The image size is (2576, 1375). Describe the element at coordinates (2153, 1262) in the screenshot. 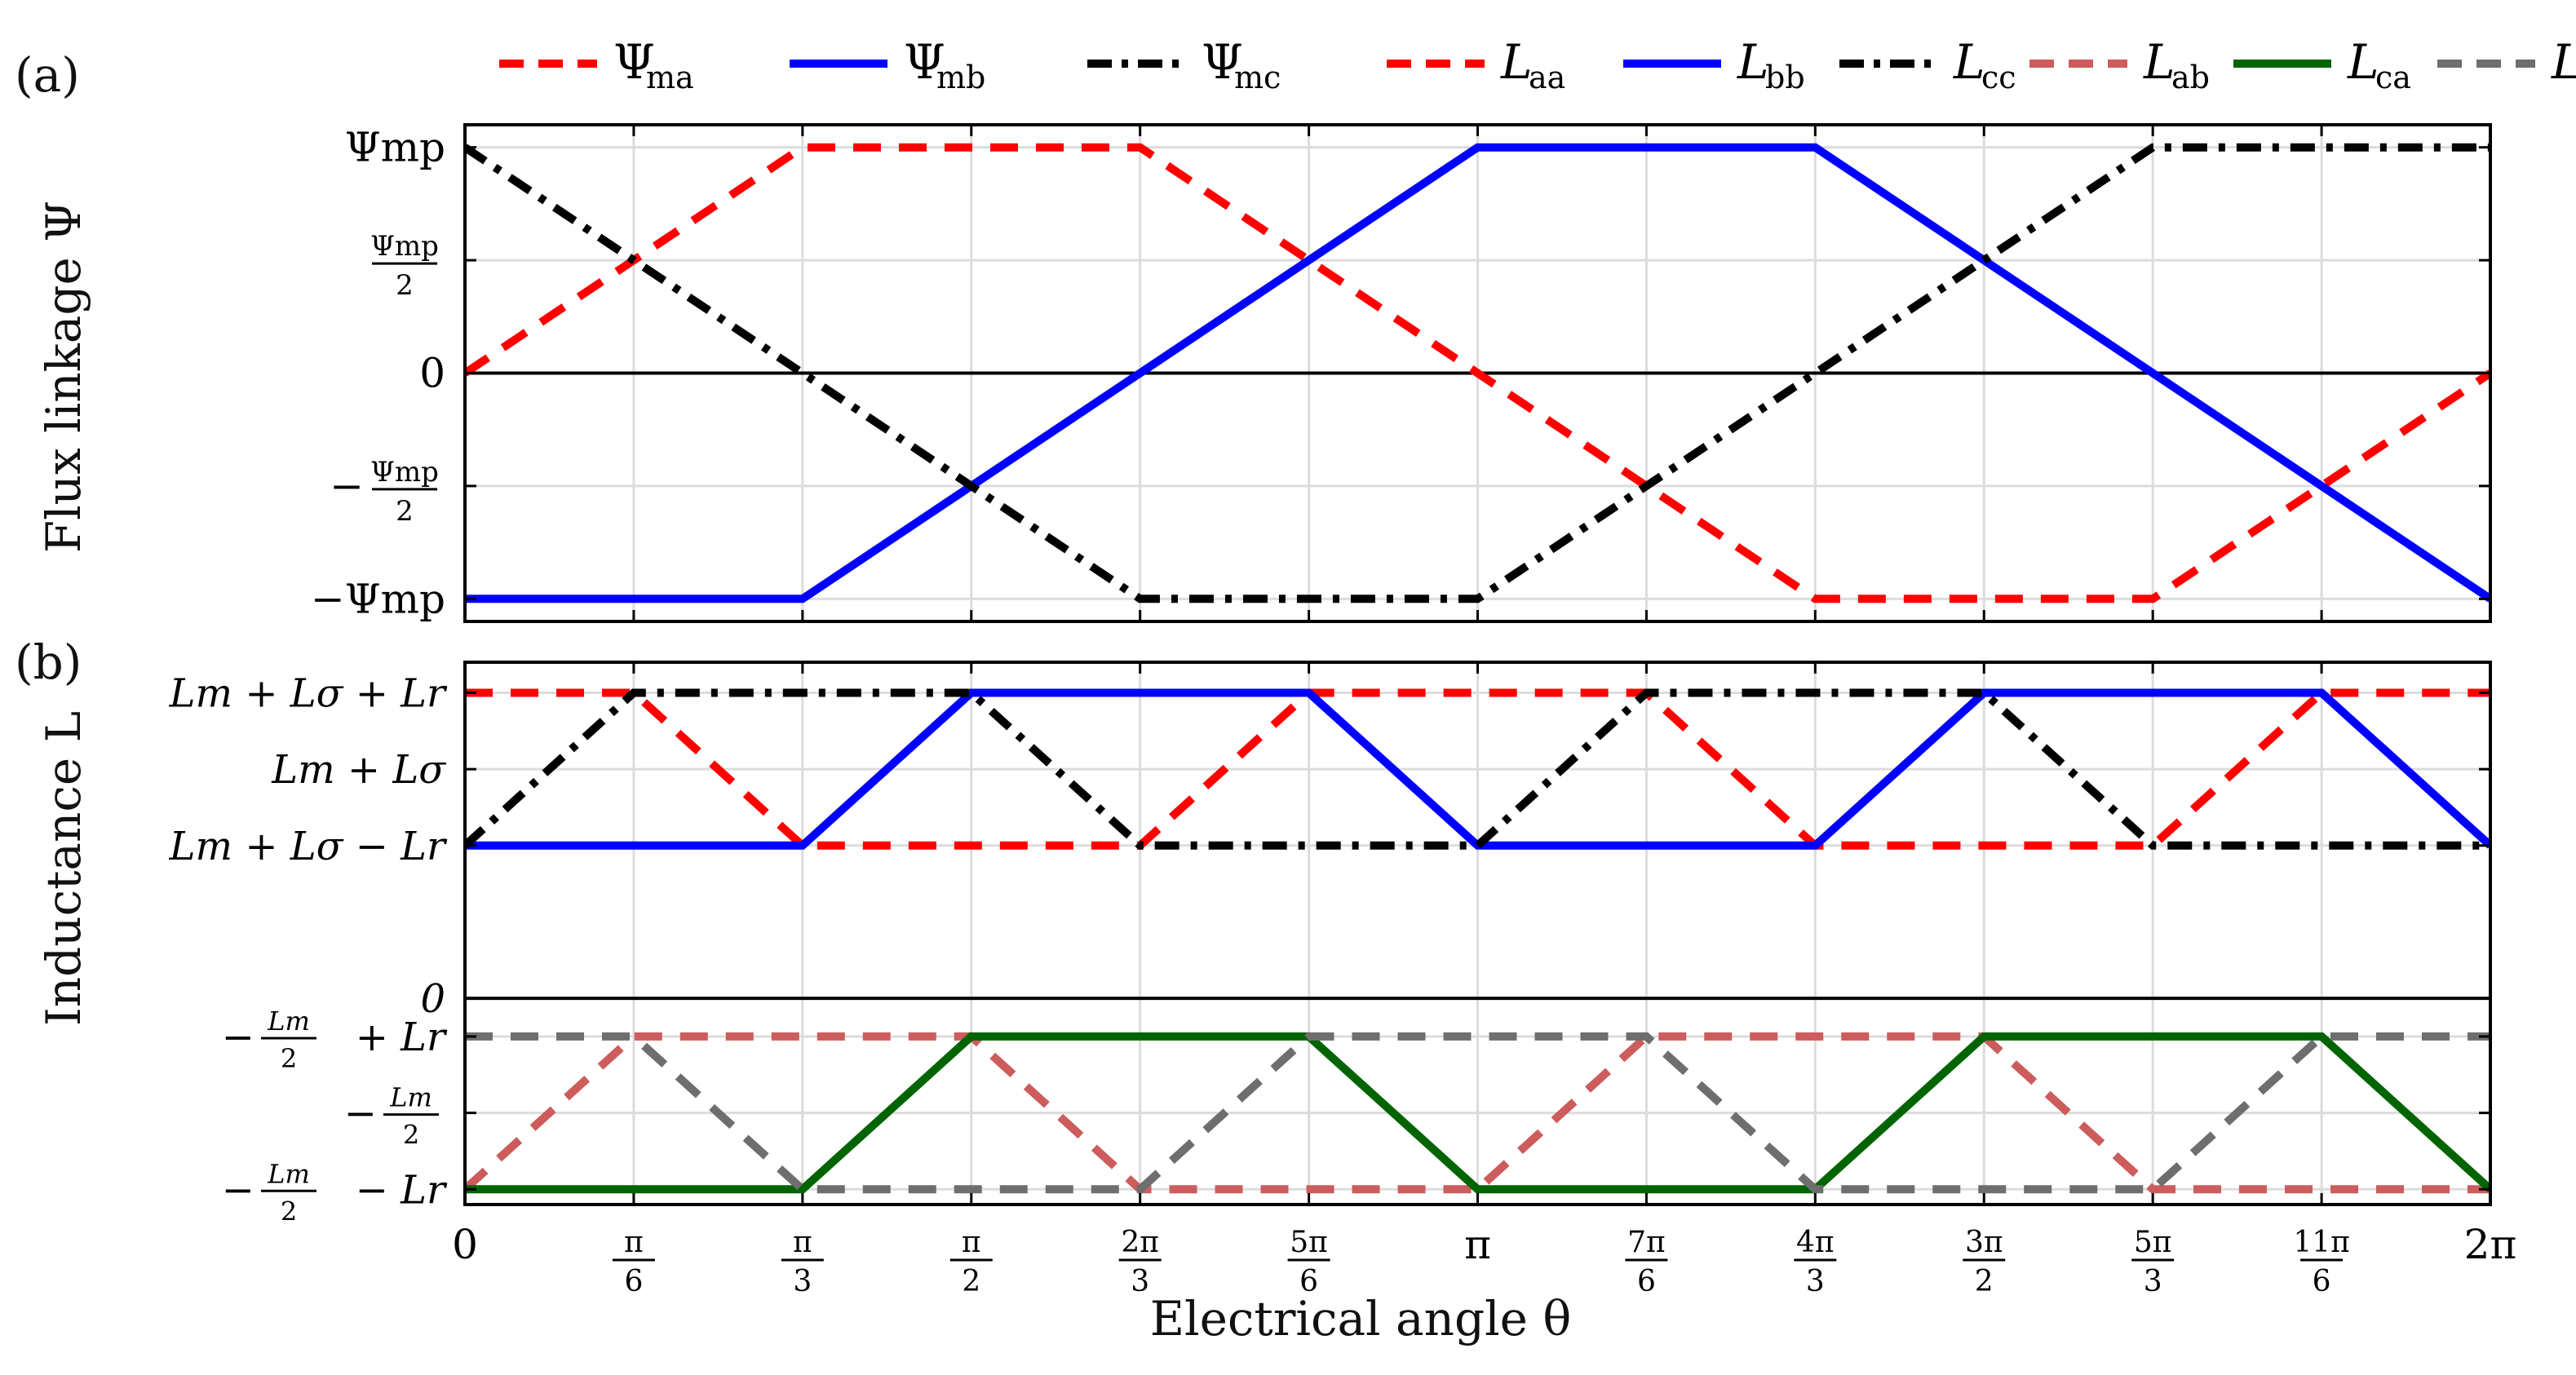

I see `x-tick-label: 5π3` at that location.